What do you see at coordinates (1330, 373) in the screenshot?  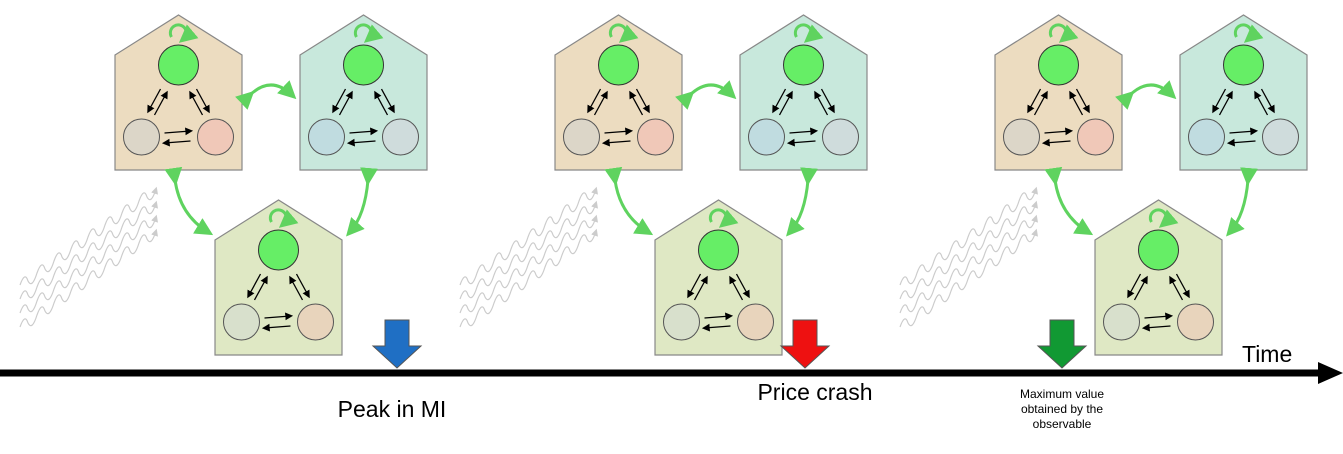 I see `time-arrowhead` at bounding box center [1330, 373].